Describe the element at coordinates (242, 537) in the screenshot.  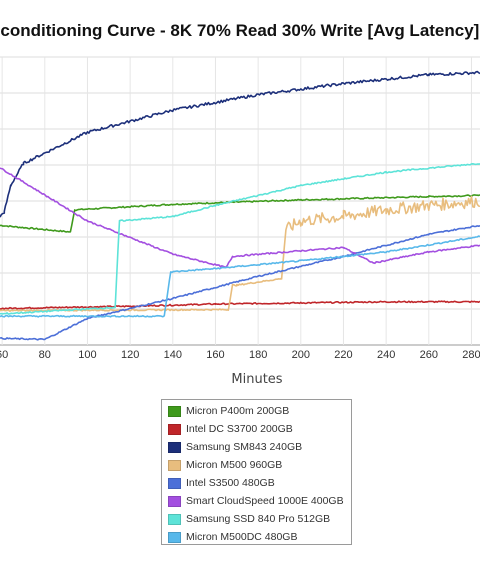
I see `legend-label: Micron M500DC 480GB` at that location.